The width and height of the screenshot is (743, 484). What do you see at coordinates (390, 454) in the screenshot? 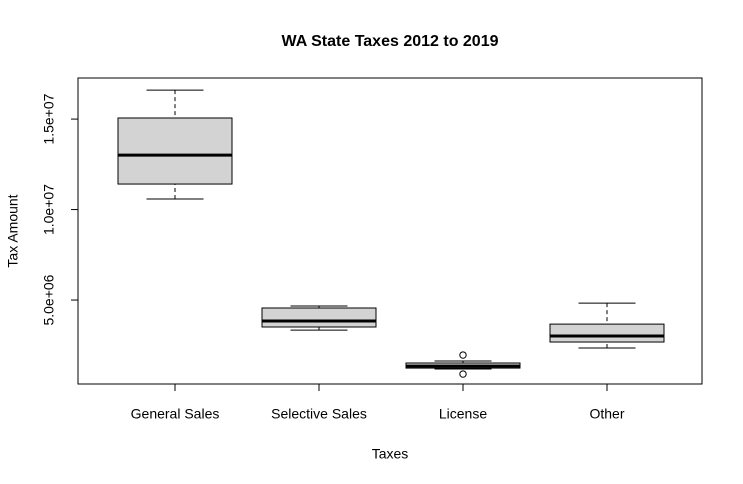
I see `x-axis-label: Taxes` at bounding box center [390, 454].